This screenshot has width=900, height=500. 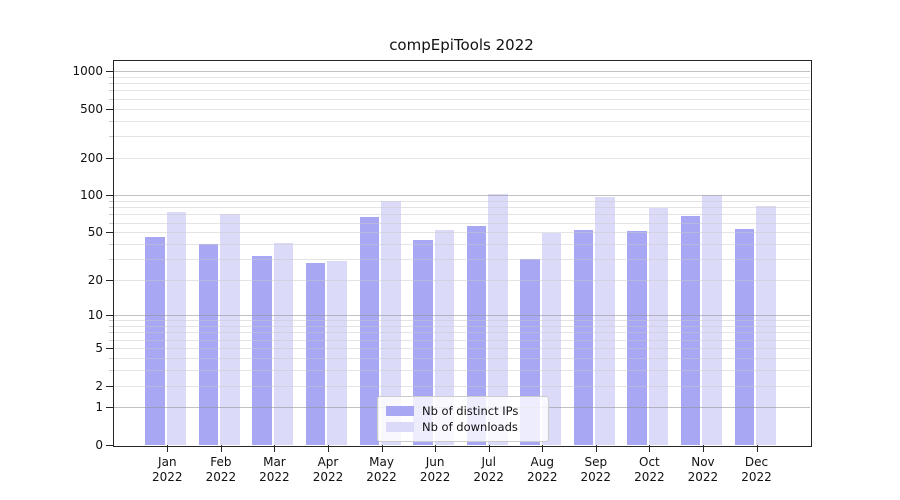 What do you see at coordinates (95, 315) in the screenshot?
I see `y-tick-label: 10` at bounding box center [95, 315].